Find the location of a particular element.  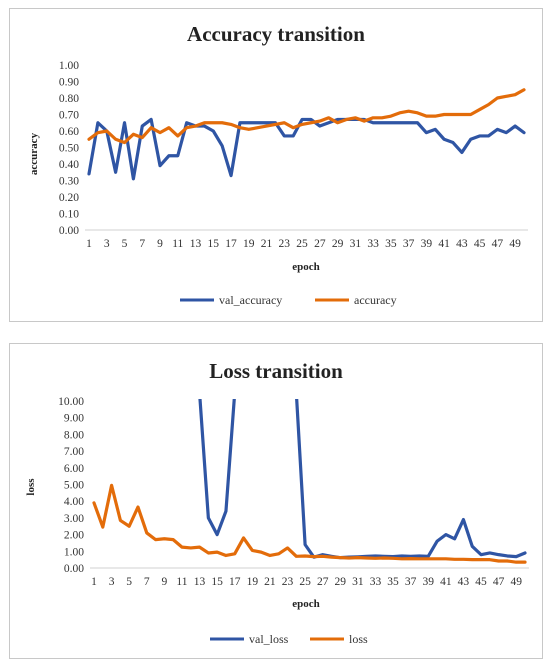

accuracy-series-line-val-accuracy is located at coordinates (306, 149).